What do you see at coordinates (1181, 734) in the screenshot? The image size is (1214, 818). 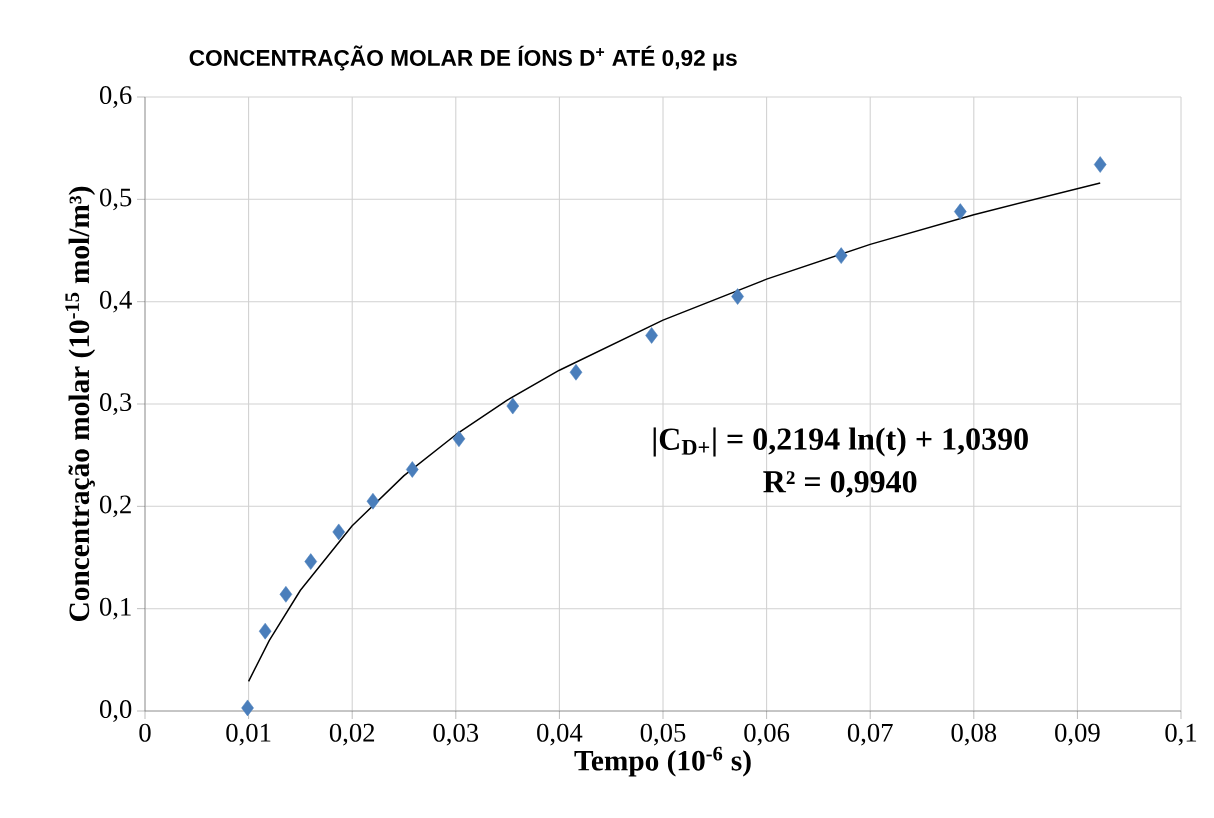 I see `x-tick-label: 0,1` at bounding box center [1181, 734].